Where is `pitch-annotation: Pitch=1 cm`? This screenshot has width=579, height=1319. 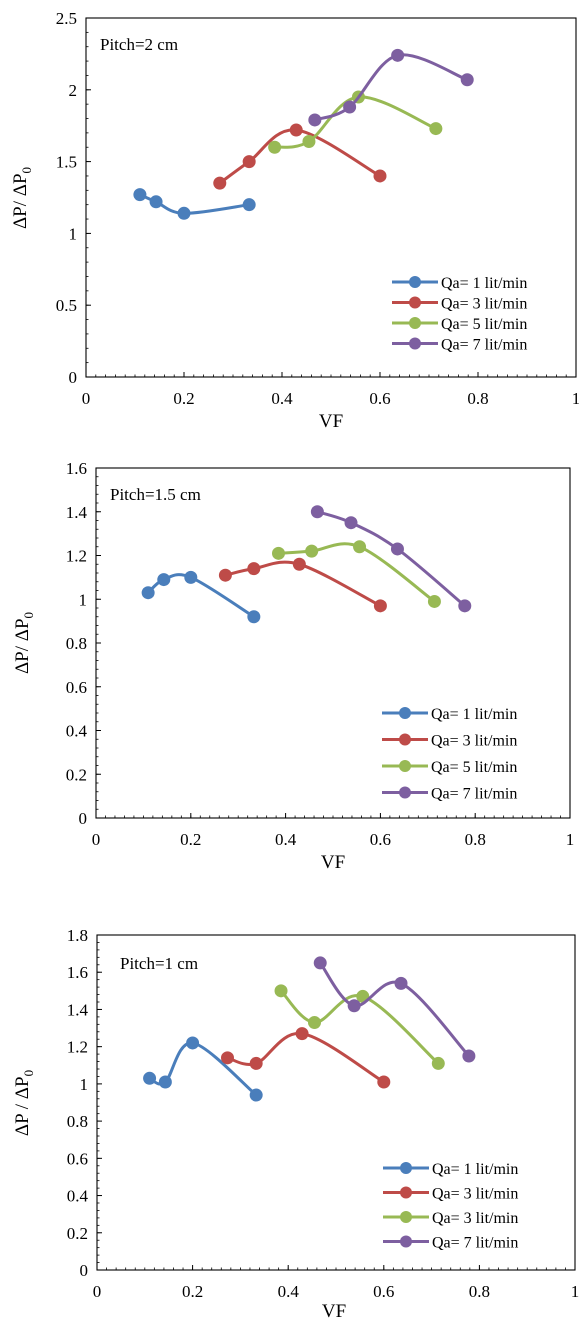 pitch-annotation: Pitch=1 cm is located at coordinates (159, 963).